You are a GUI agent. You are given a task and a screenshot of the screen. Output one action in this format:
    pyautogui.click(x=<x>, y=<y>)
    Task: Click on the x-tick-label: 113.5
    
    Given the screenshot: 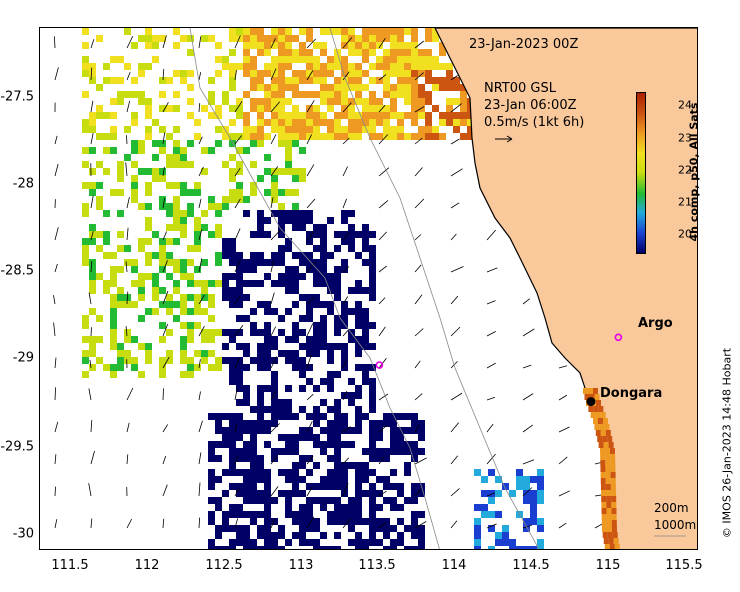 What is the action you would take?
    pyautogui.click(x=377, y=565)
    